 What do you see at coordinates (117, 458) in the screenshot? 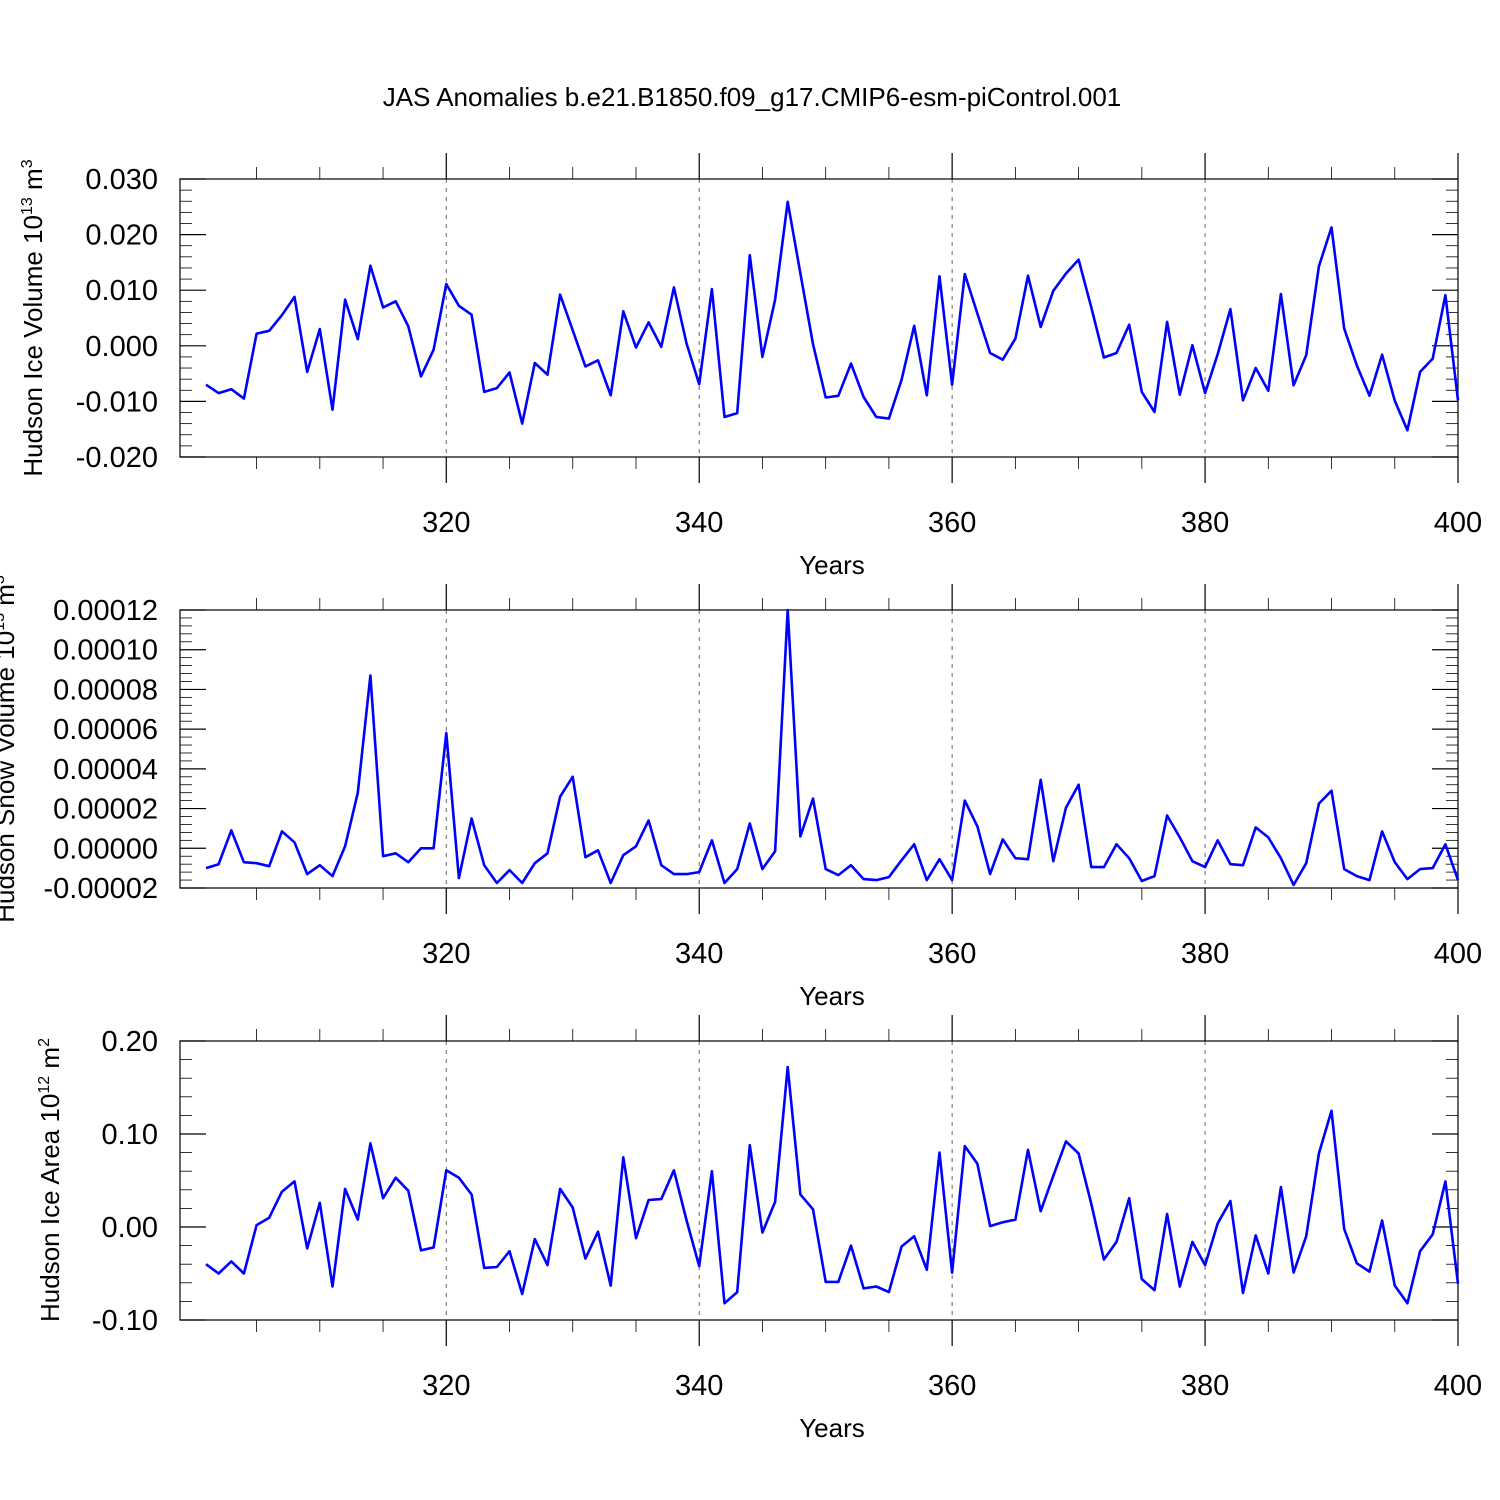
I see `y-tick-label: -0.020` at bounding box center [117, 458].